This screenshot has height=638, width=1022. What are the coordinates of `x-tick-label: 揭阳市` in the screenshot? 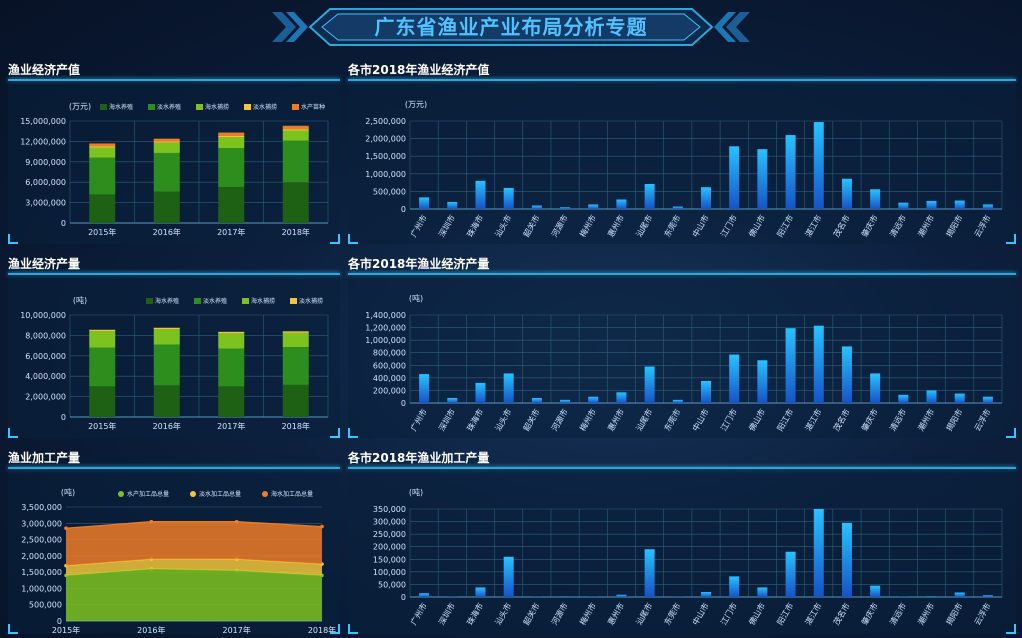 It's located at (954, 420).